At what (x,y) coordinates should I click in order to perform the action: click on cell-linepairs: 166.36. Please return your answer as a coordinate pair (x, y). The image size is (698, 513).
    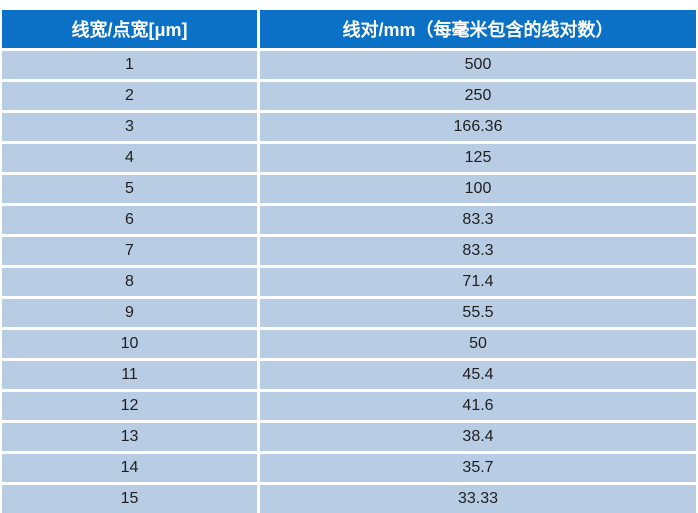
    Looking at the image, I should click on (478, 127).